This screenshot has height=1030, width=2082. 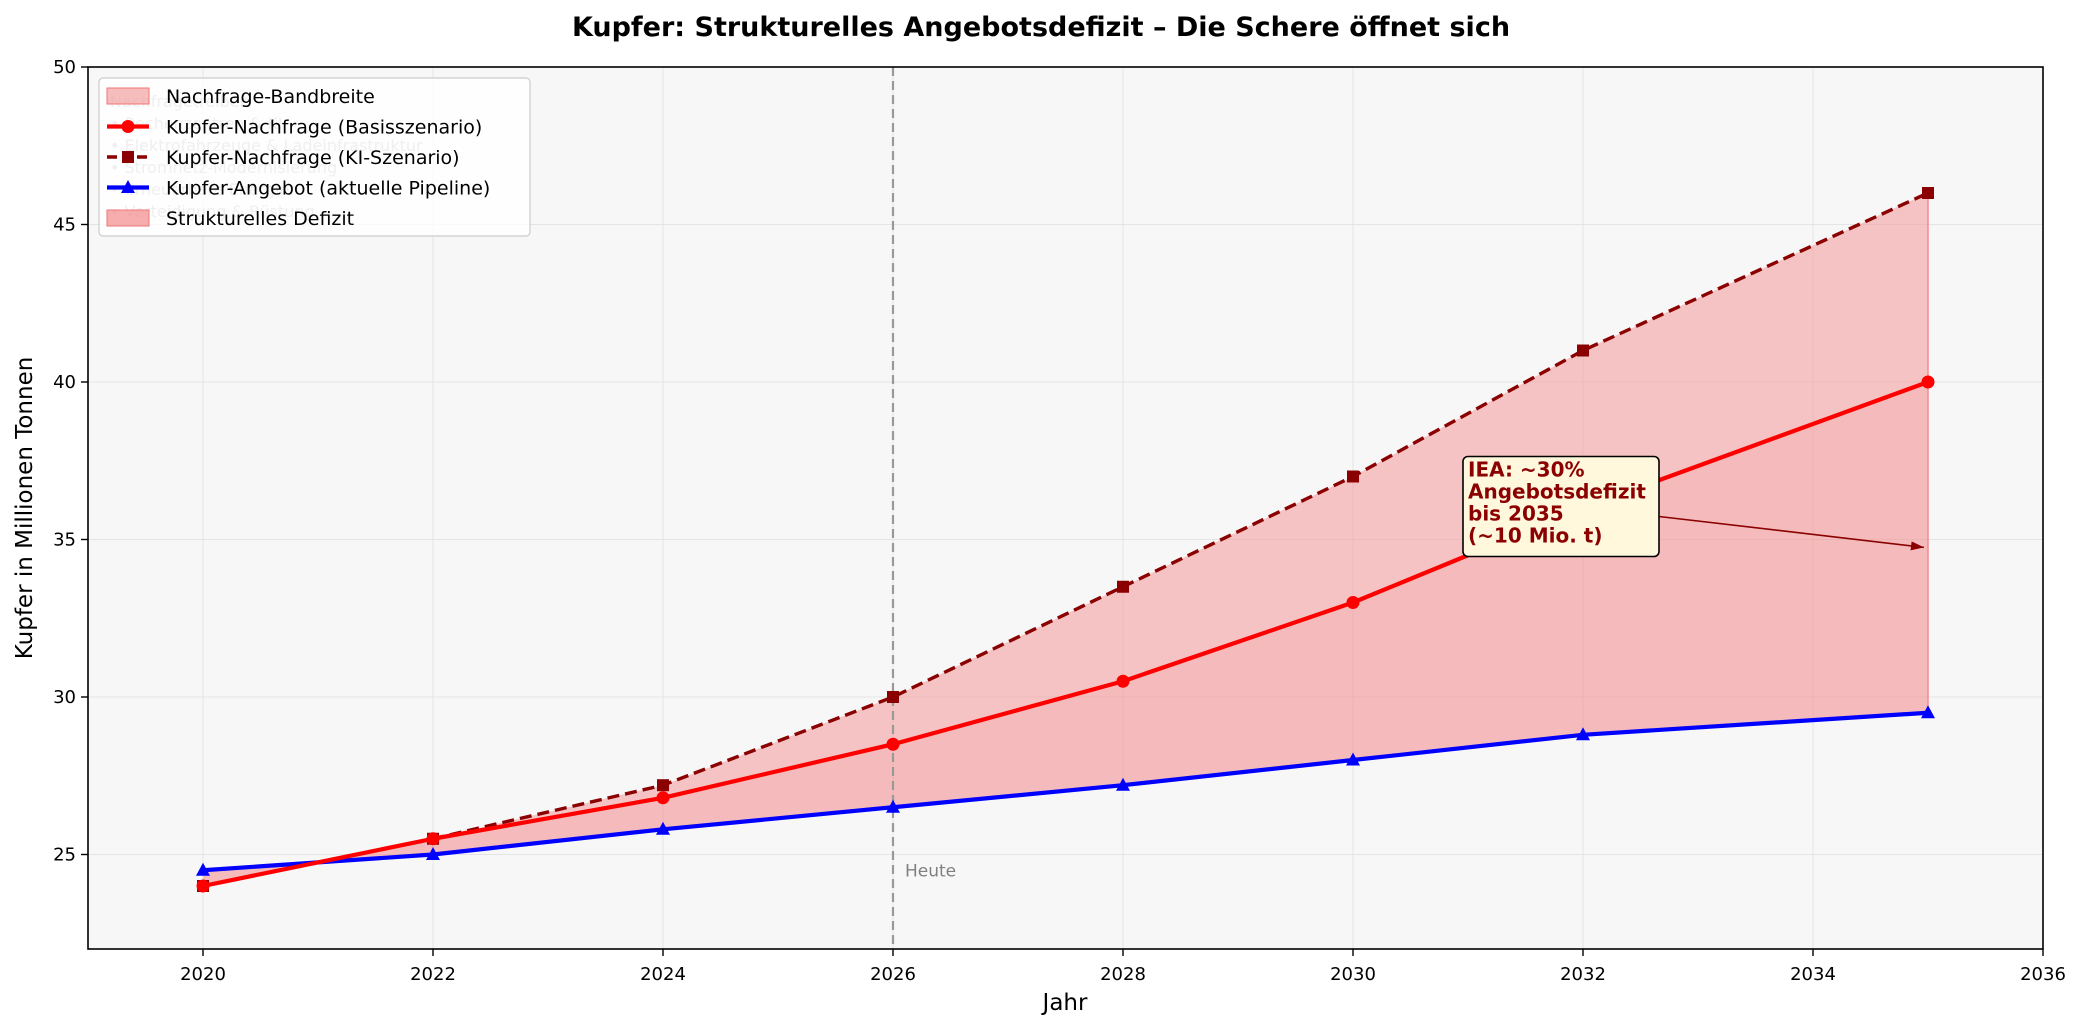 What do you see at coordinates (64, 382) in the screenshot?
I see `y-tick-label: 40` at bounding box center [64, 382].